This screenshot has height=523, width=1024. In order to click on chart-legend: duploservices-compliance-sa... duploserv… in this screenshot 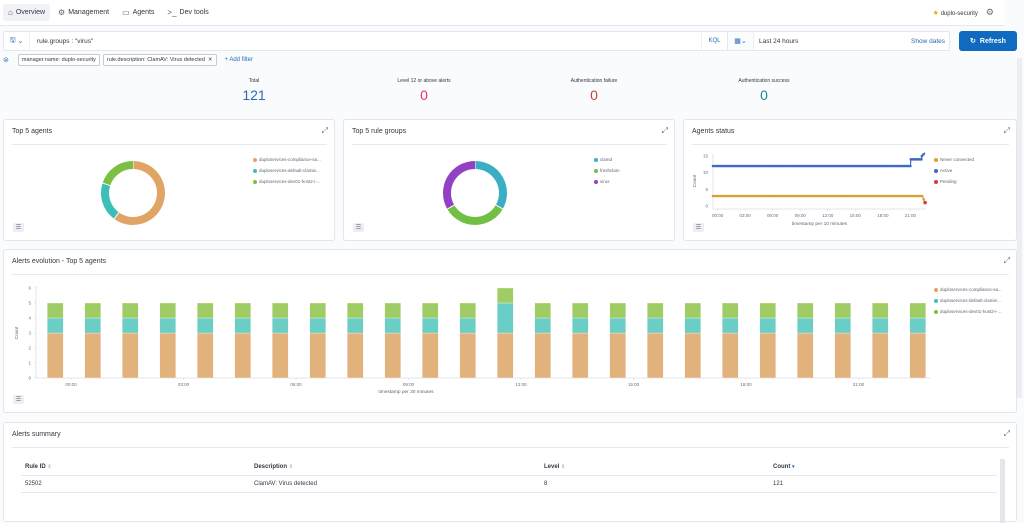, I will do `click(287, 173)`.